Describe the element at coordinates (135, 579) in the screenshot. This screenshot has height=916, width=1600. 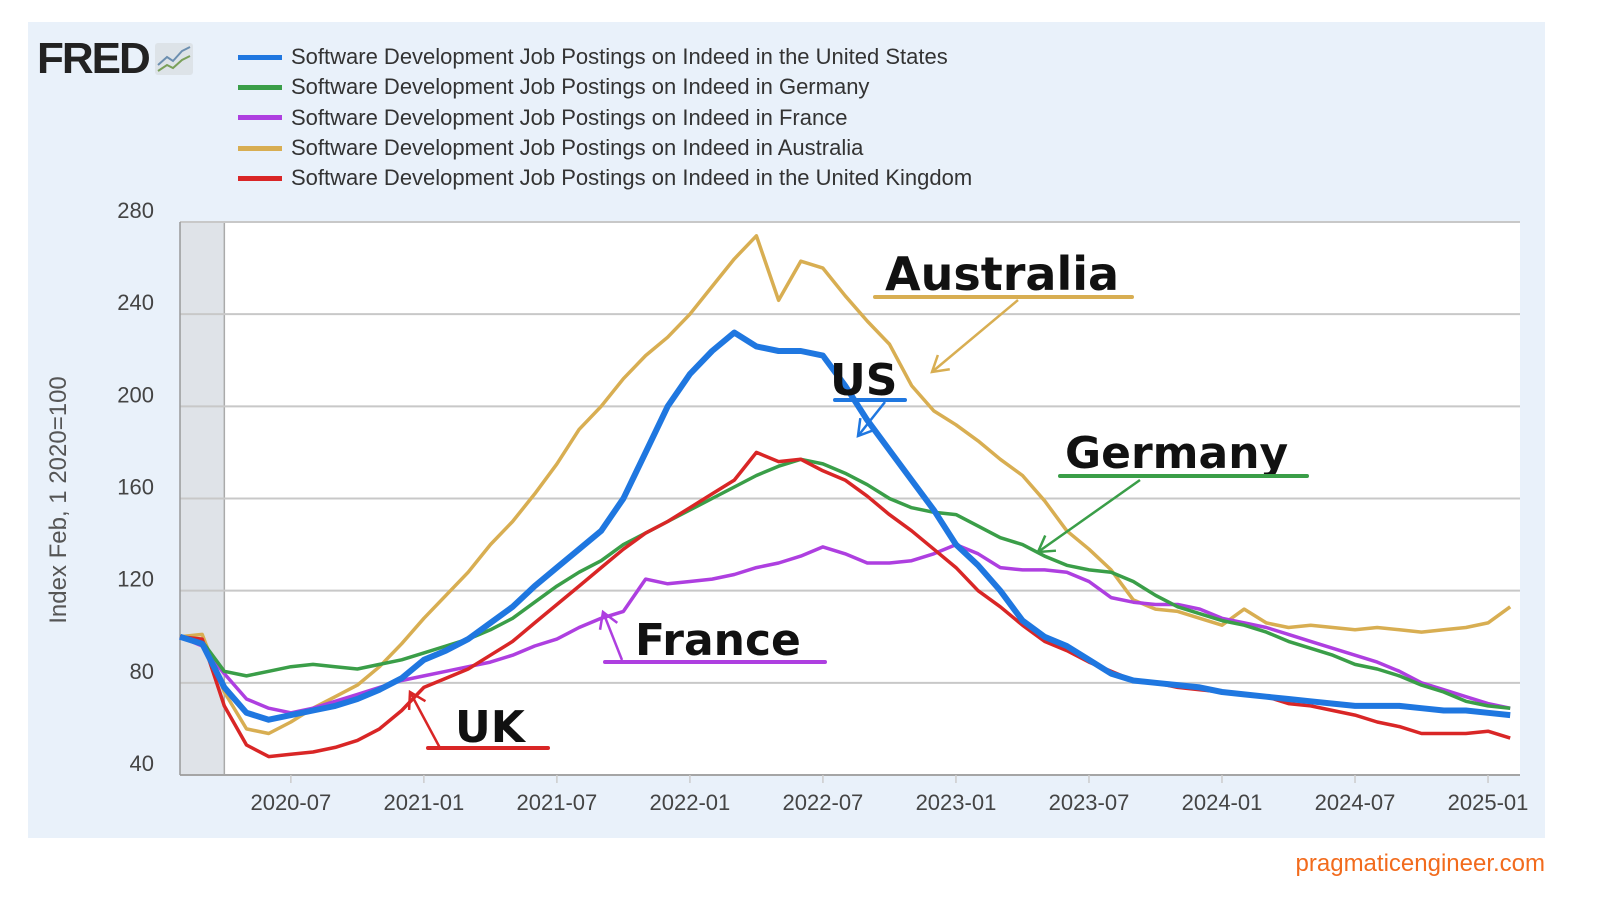
I see `y-tick-label: 120` at that location.